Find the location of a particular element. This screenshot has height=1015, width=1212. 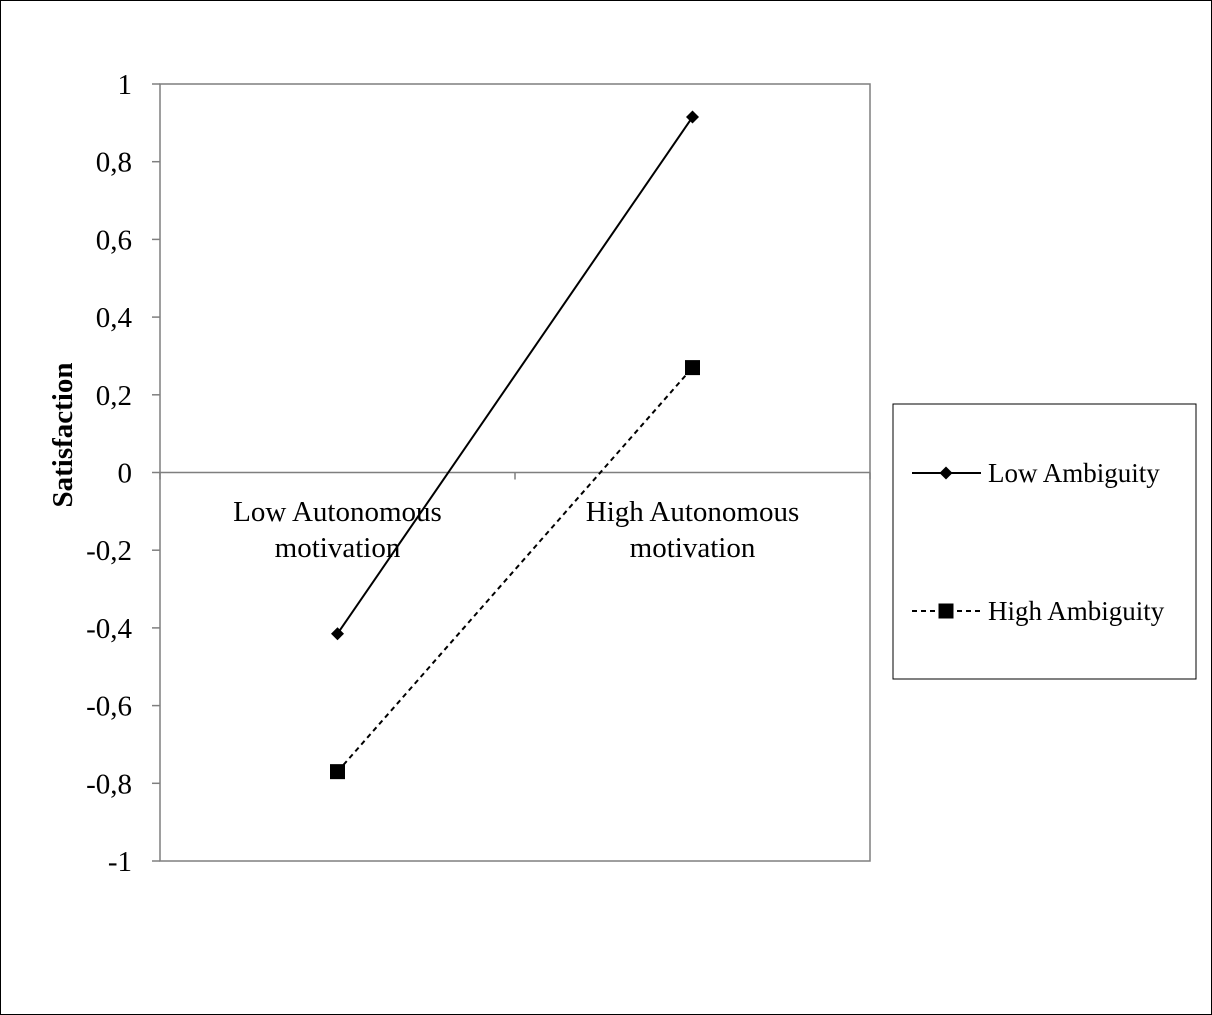

y-tick-label: 0,6 is located at coordinates (114, 240).